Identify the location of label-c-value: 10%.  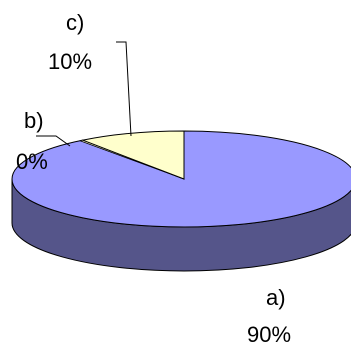
(70, 61).